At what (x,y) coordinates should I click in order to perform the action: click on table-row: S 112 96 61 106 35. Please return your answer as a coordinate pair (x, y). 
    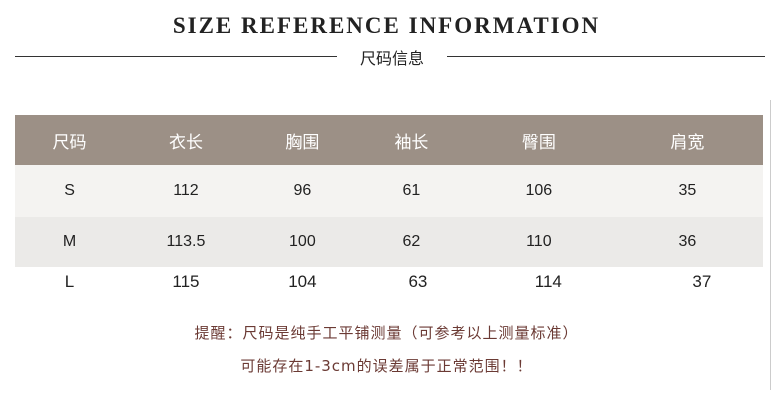
    Looking at the image, I should click on (389, 191).